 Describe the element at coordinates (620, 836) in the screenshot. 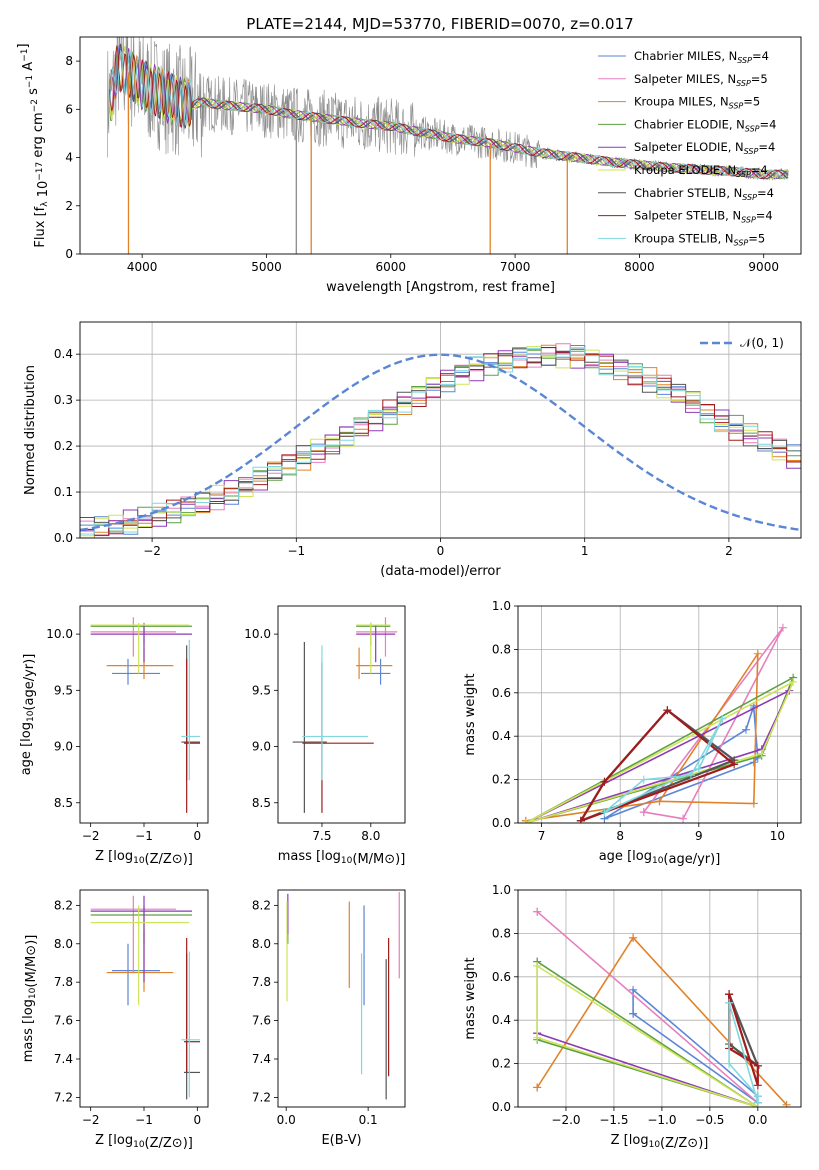

I see `x-tick-label: 8` at that location.